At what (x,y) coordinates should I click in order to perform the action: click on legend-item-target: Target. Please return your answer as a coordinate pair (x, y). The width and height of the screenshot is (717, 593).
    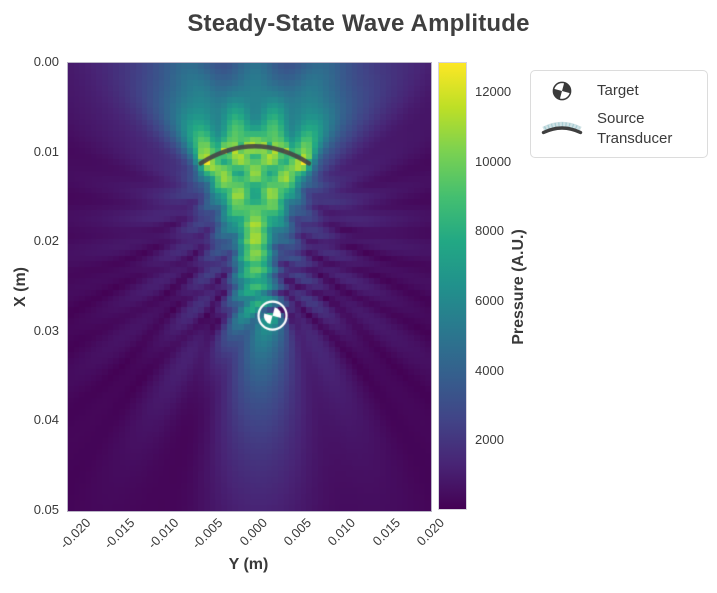
    Looking at the image, I should click on (618, 91).